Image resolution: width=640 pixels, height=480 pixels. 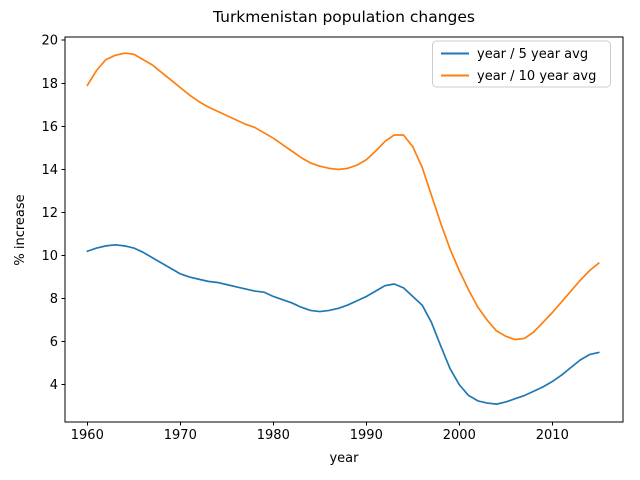 What do you see at coordinates (20, 229) in the screenshot?
I see `y-axis-label: % increase` at bounding box center [20, 229].